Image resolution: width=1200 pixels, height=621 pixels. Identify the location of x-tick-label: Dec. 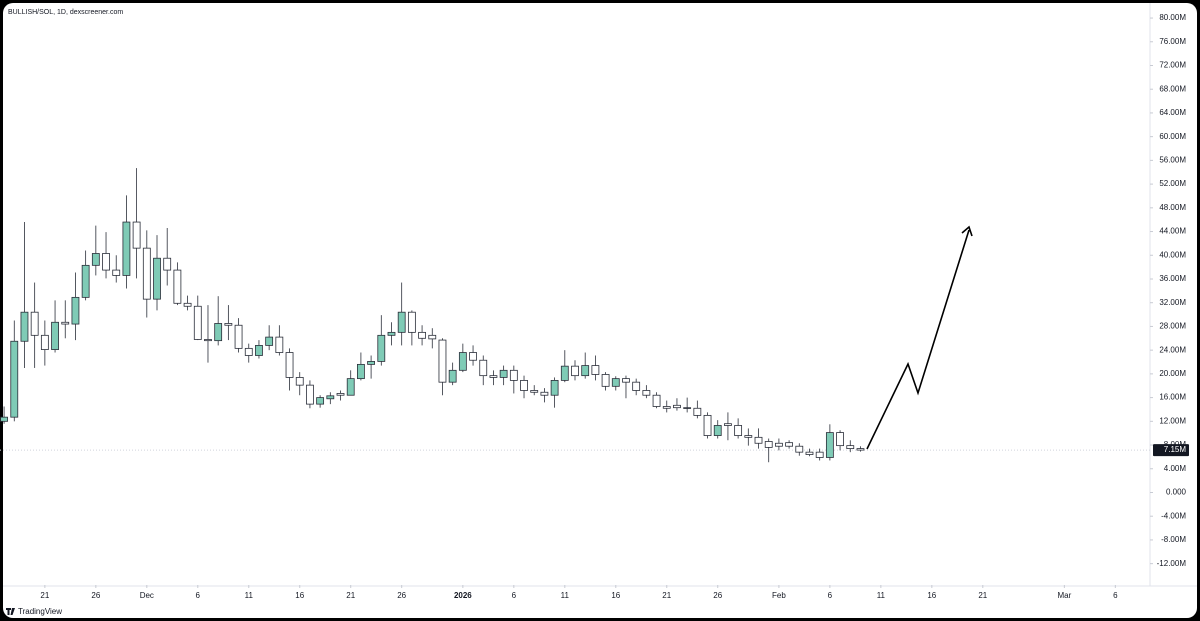
(147, 595).